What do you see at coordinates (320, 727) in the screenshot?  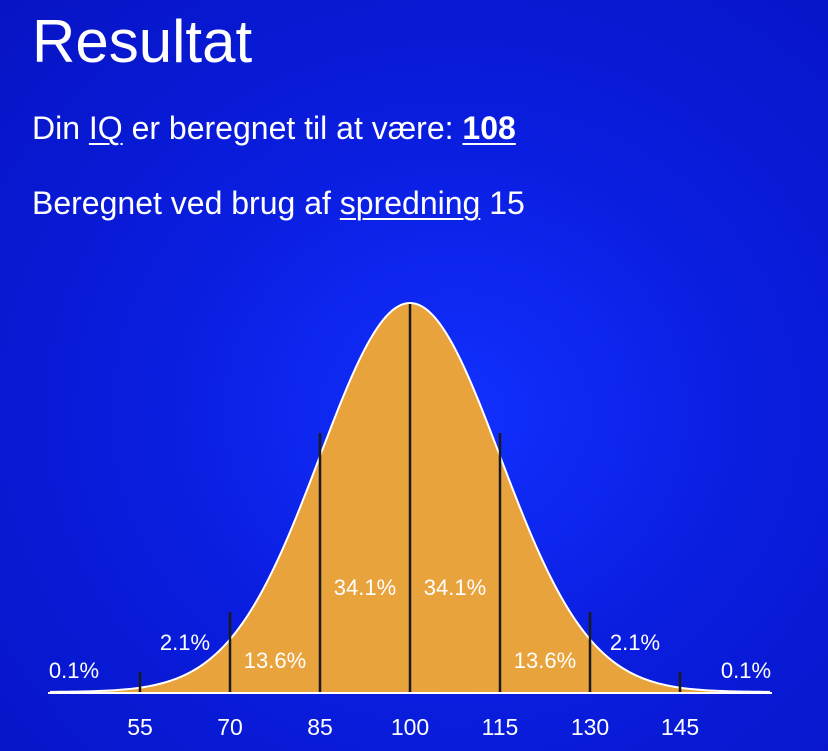 I see `tick-label-85: 85` at bounding box center [320, 727].